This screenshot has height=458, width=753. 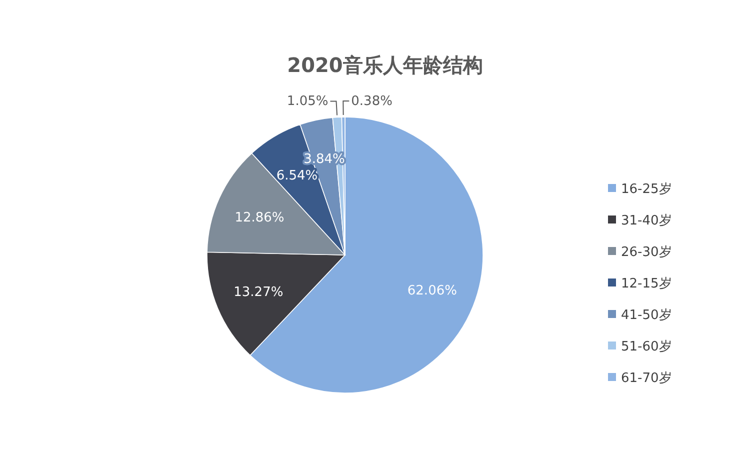 What do you see at coordinates (385, 65) in the screenshot?
I see `title: 2020音乐人年龄结构` at bounding box center [385, 65].